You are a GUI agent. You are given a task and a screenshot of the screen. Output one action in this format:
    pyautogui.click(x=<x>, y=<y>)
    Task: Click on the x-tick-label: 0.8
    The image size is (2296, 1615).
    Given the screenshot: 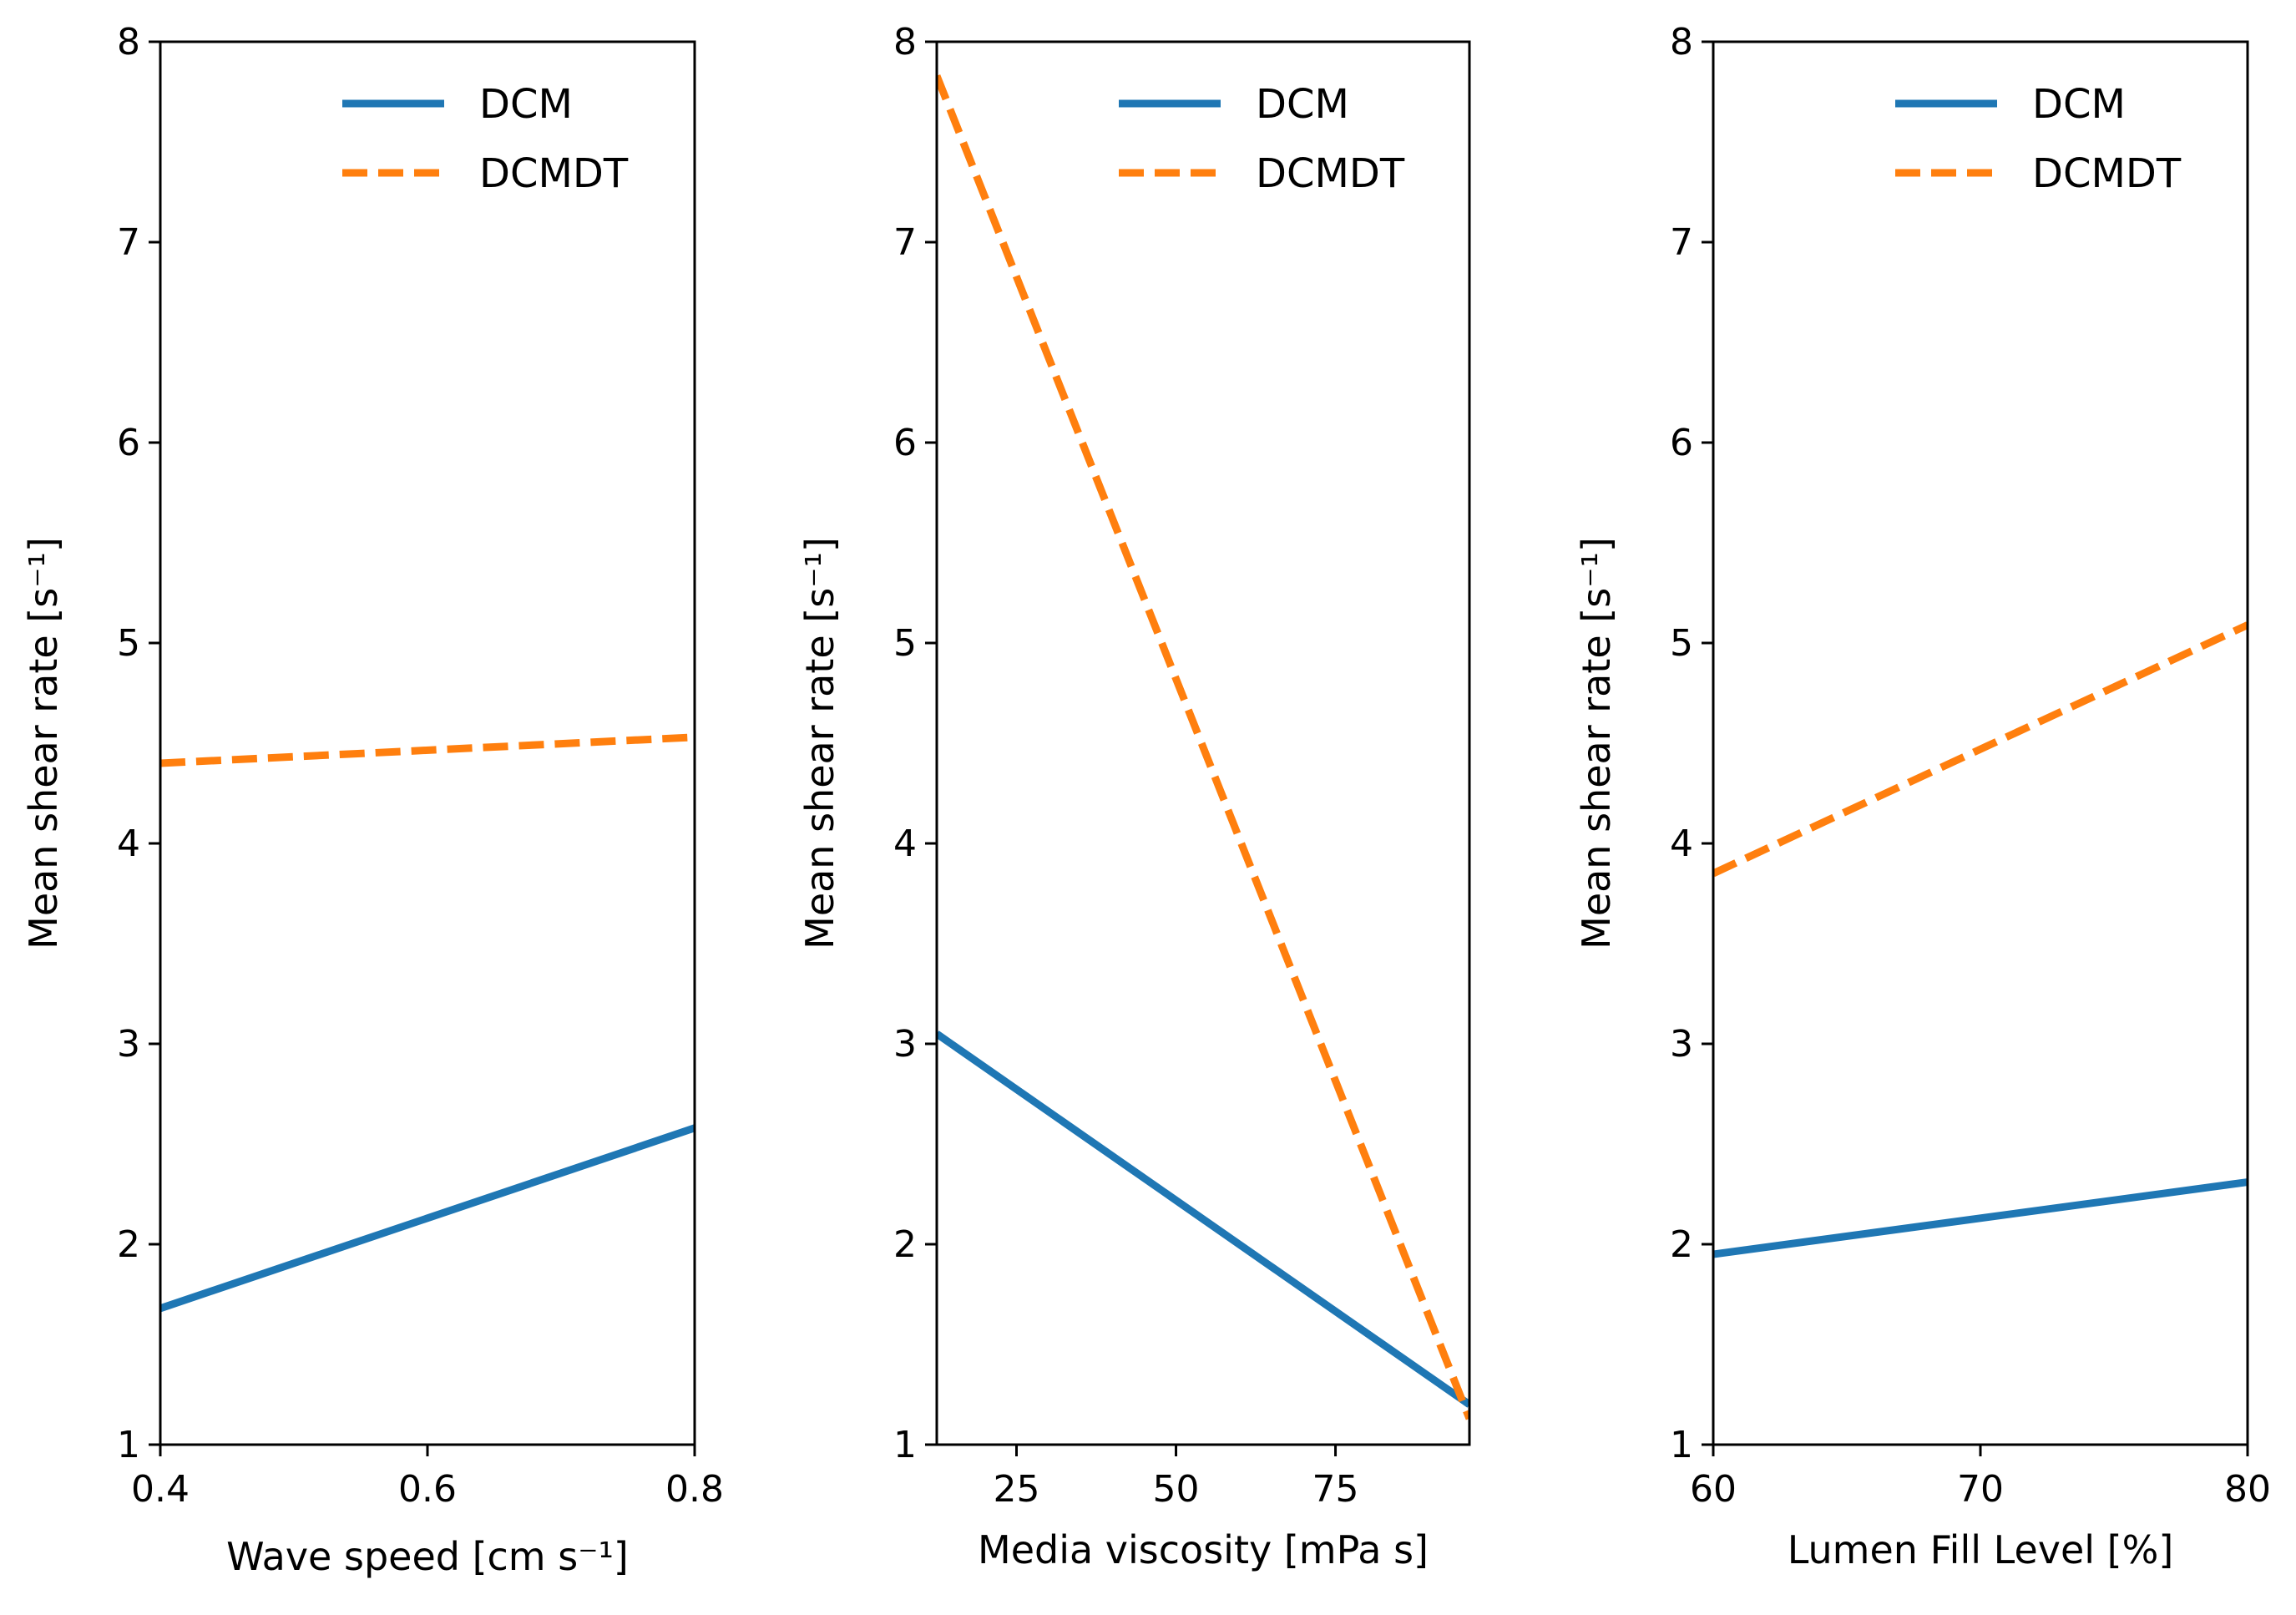 What is the action you would take?
    pyautogui.click(x=694, y=1490)
    